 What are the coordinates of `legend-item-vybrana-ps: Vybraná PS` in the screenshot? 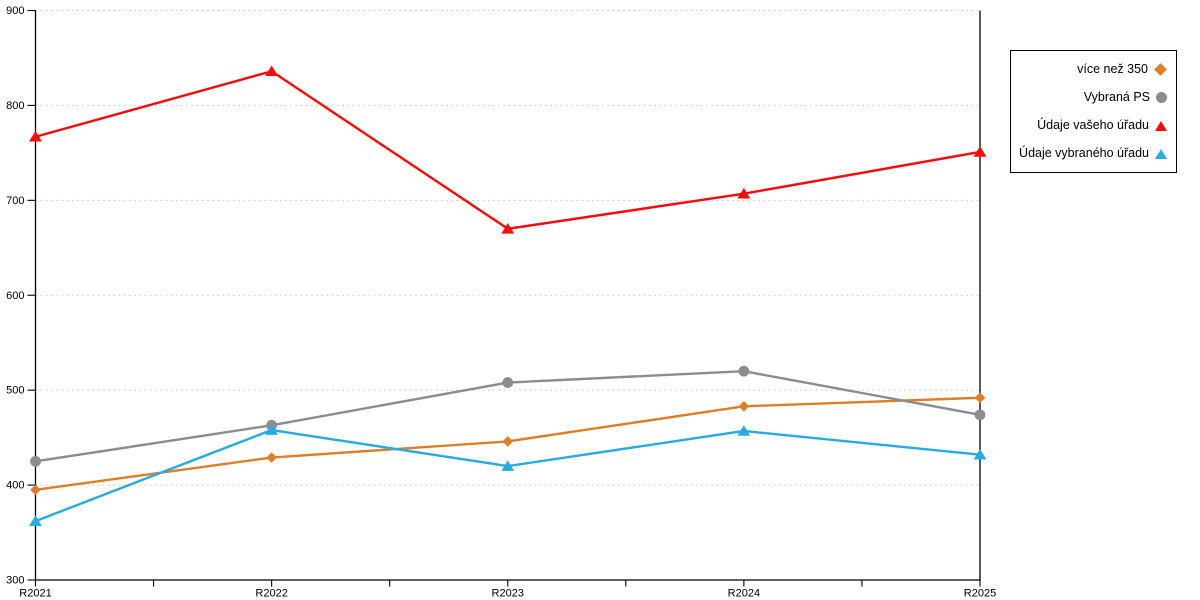 It's located at (1090, 98).